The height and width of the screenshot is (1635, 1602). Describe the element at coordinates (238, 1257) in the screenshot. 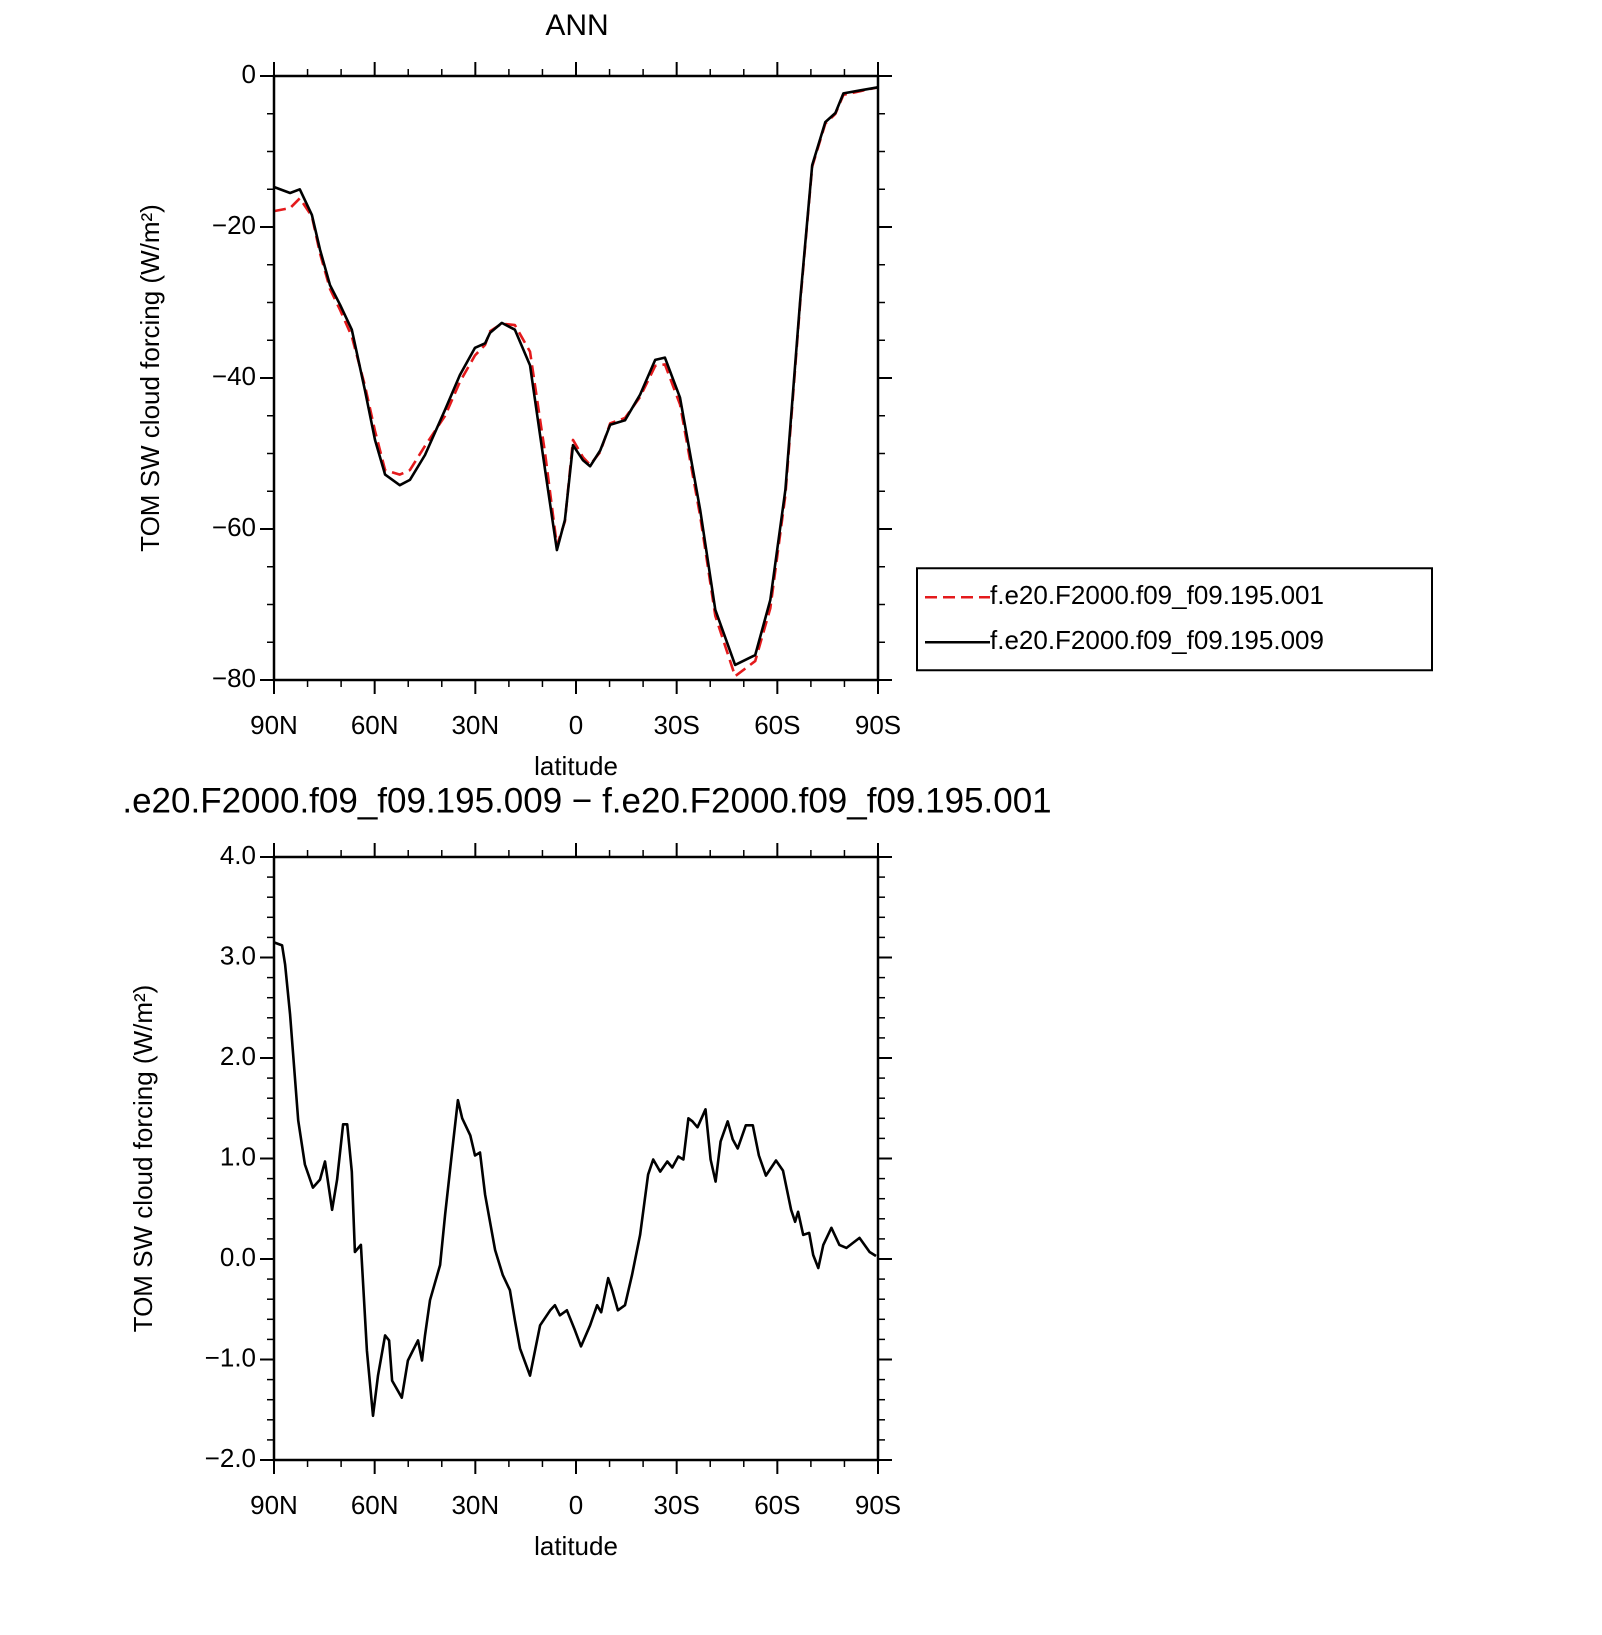

I see `y-tick-label: 0.0` at that location.